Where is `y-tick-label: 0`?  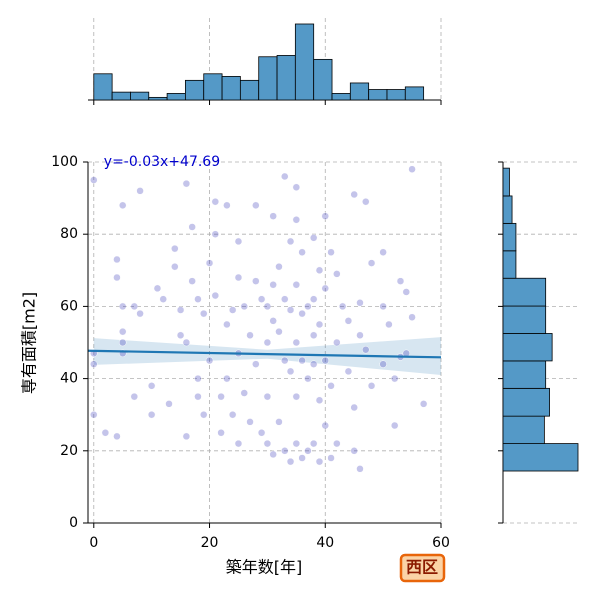
y-tick-label: 0 is located at coordinates (73, 523).